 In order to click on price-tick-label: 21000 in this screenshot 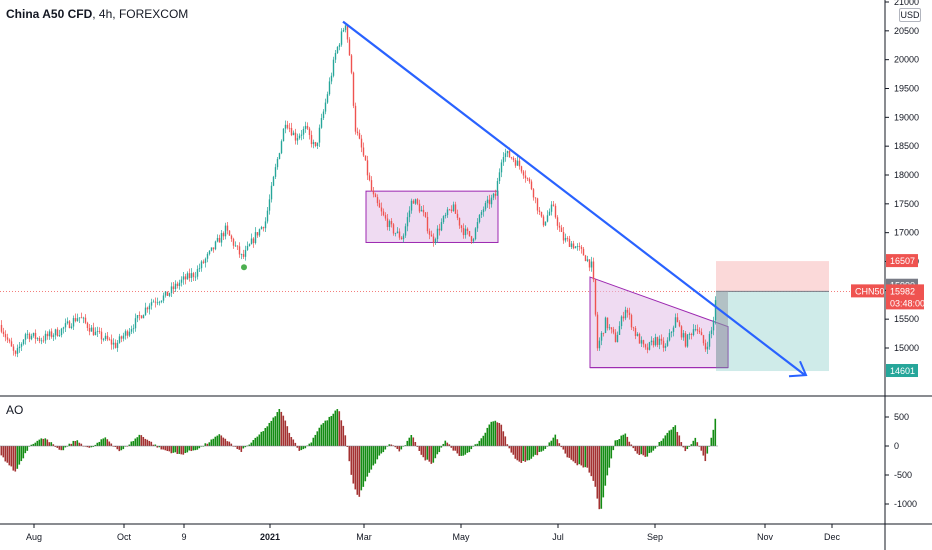, I will do `click(906, 3)`.